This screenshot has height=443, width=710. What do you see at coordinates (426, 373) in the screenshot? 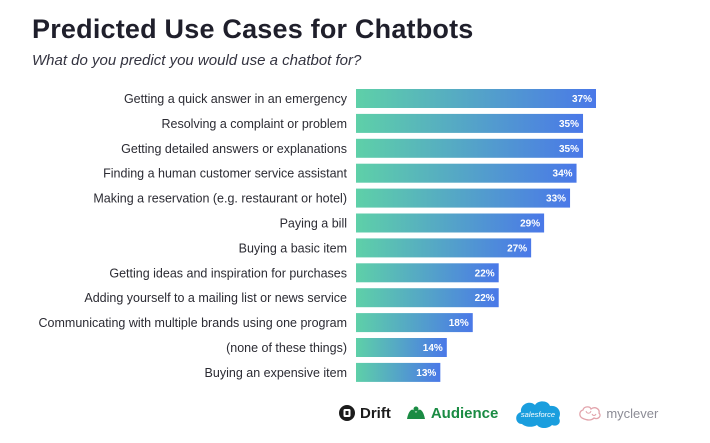
I see `bar-value-label: 13%` at bounding box center [426, 373].